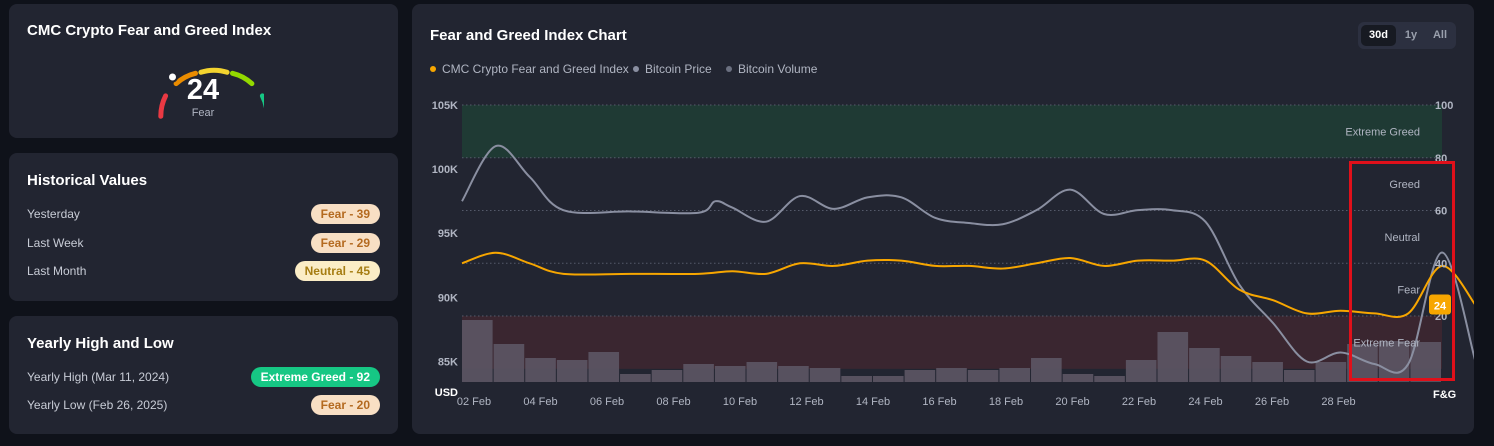  What do you see at coordinates (337, 271) in the screenshot?
I see `history-value-badge: Neutral - 45` at bounding box center [337, 271].